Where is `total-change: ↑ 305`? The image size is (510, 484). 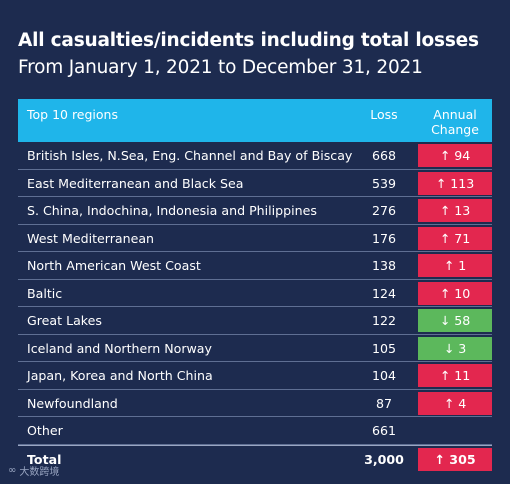 total-change: ↑ 305 is located at coordinates (455, 459).